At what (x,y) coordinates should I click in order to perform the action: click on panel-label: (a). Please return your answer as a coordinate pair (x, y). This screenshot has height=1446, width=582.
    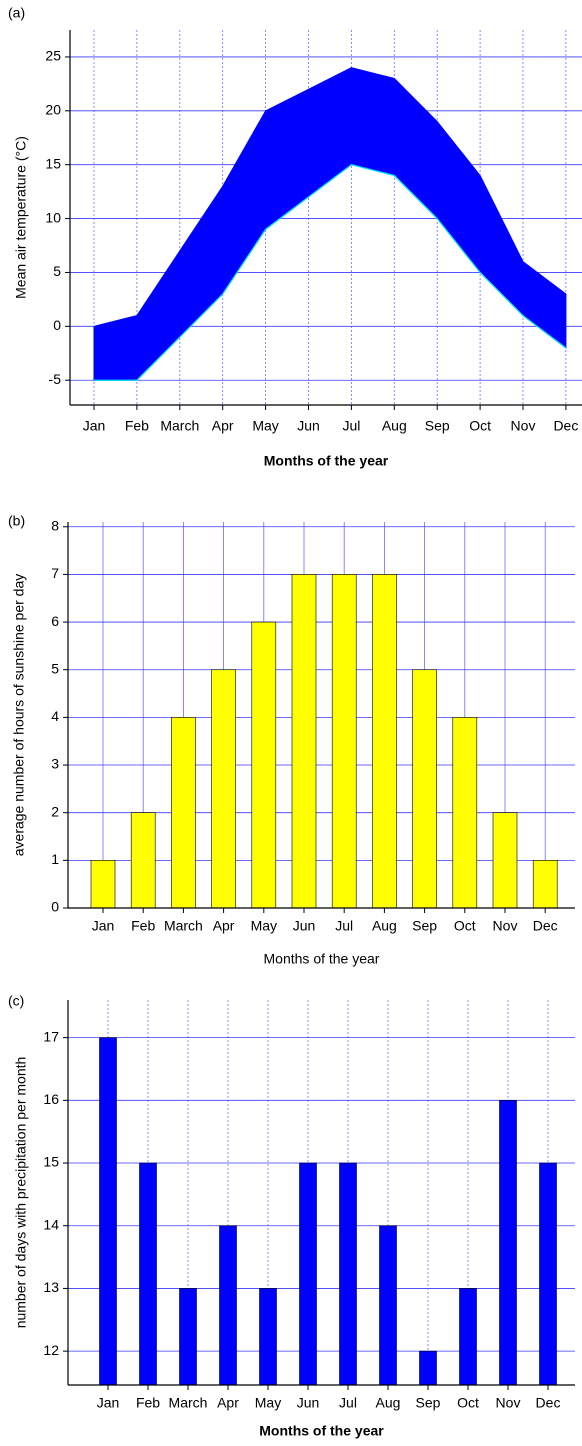
    Looking at the image, I should click on (16, 13).